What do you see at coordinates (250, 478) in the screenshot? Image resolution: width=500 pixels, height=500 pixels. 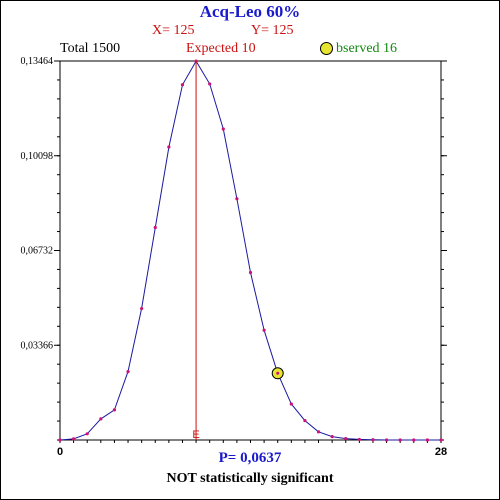 I see `significance-text: NOT statistically significant` at bounding box center [250, 478].